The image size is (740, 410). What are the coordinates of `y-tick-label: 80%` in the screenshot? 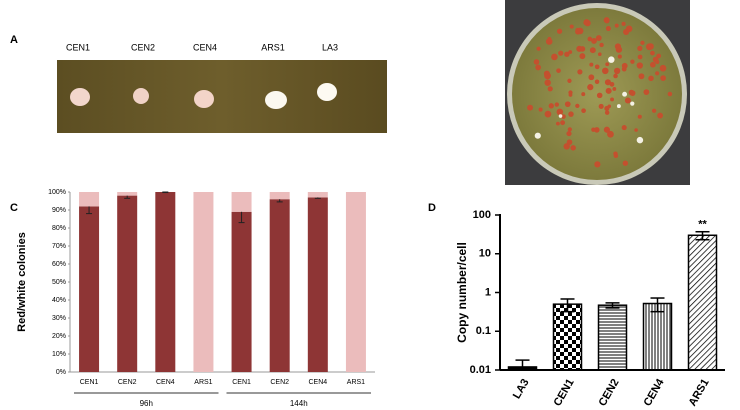 It's located at (59, 228).